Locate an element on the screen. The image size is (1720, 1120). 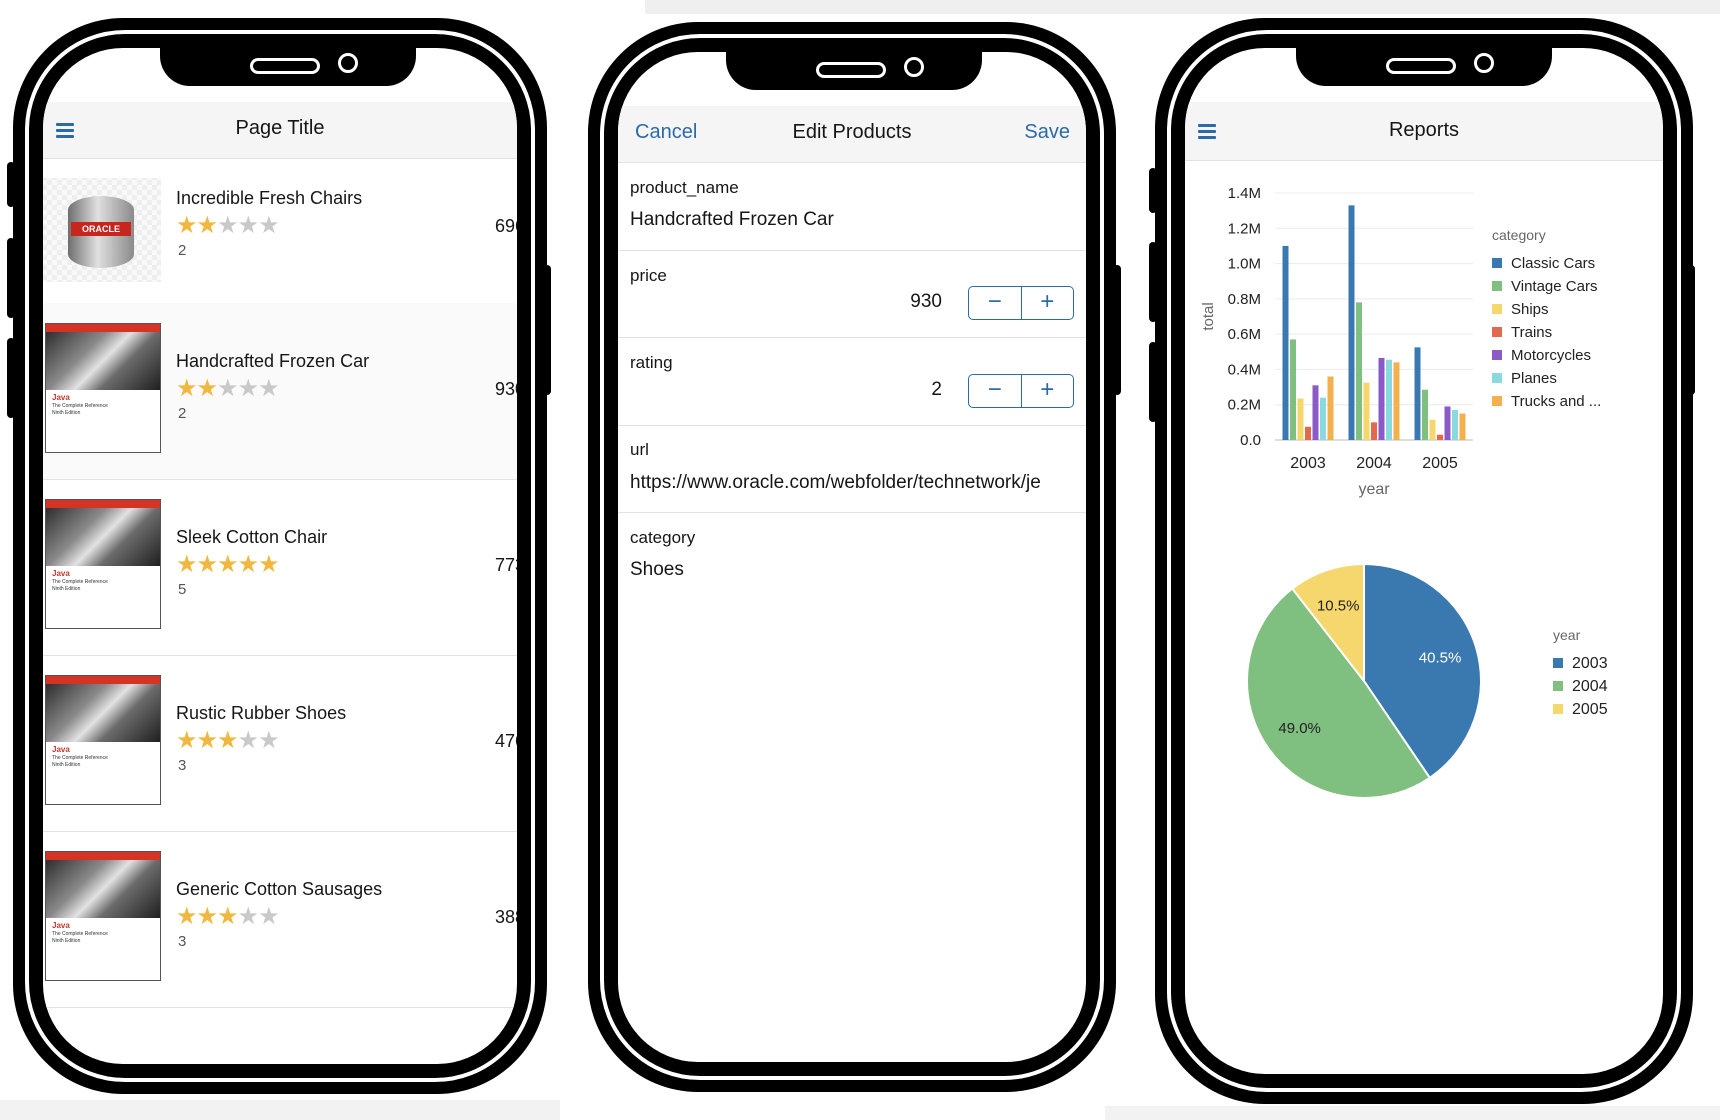
product-price: 930 is located at coordinates (505, 389).